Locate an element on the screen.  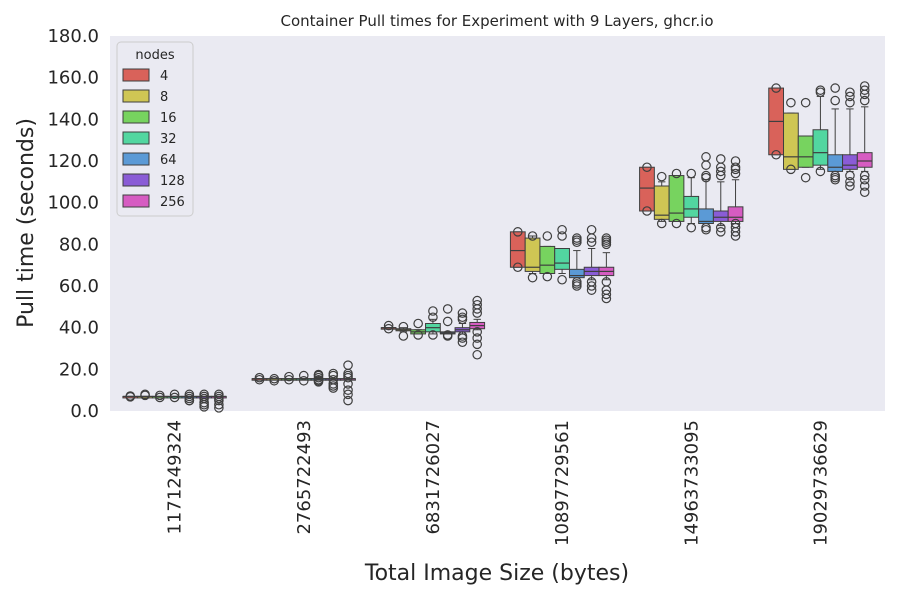
x-tick-label: 10897729561 is located at coordinates (562, 483).